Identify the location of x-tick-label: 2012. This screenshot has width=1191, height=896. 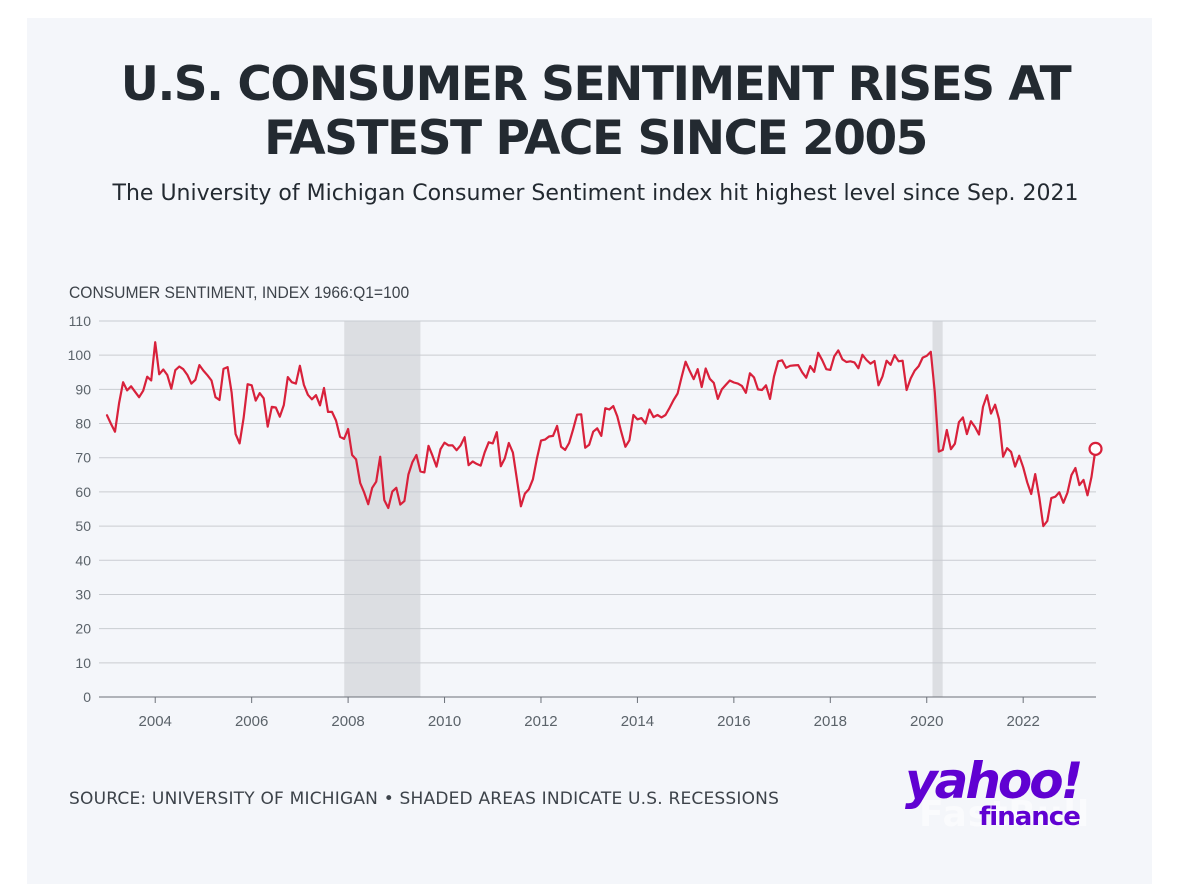
(540, 721).